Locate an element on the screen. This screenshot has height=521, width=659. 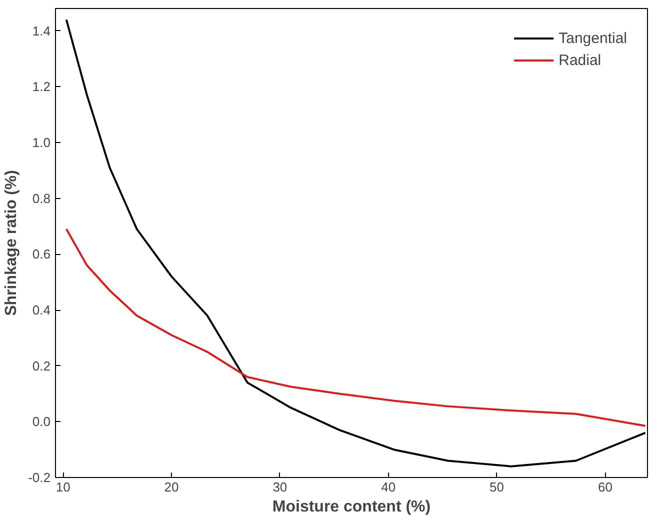
y-axis-title: Shrinkage ratio (%) is located at coordinates (11, 243).